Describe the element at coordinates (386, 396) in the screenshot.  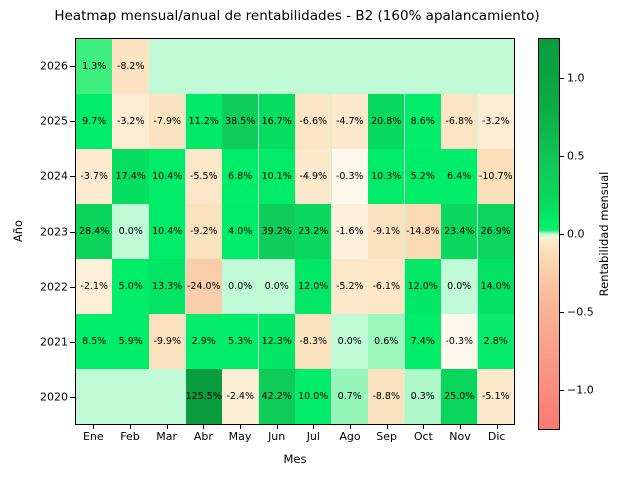
I see `cell-value-label: -8.8%` at that location.